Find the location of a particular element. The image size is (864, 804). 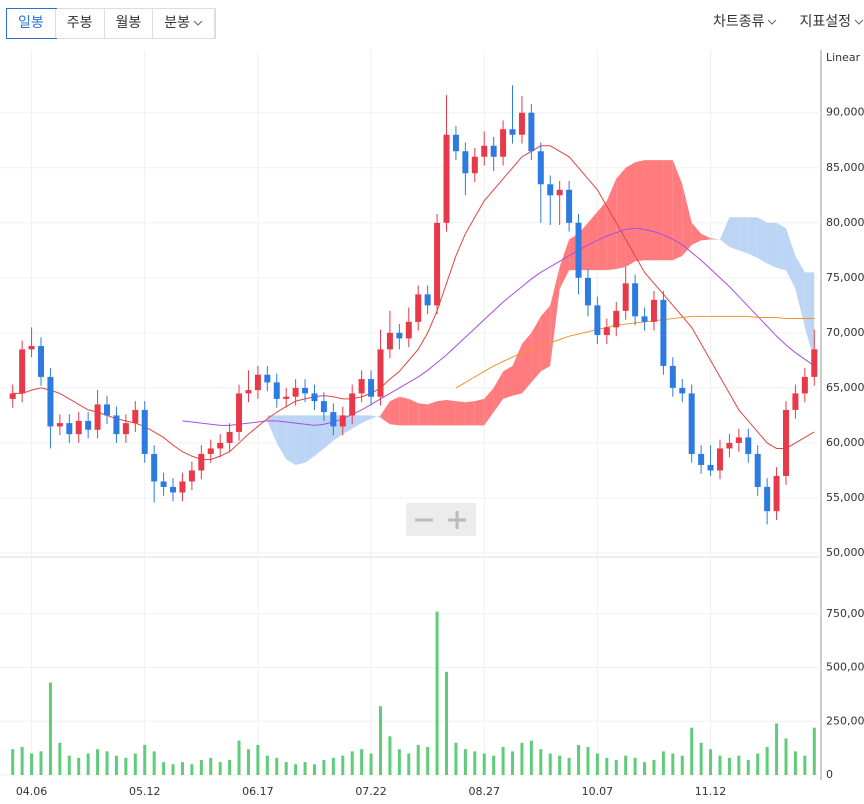

period-tab: 일봉 is located at coordinates (31, 23).